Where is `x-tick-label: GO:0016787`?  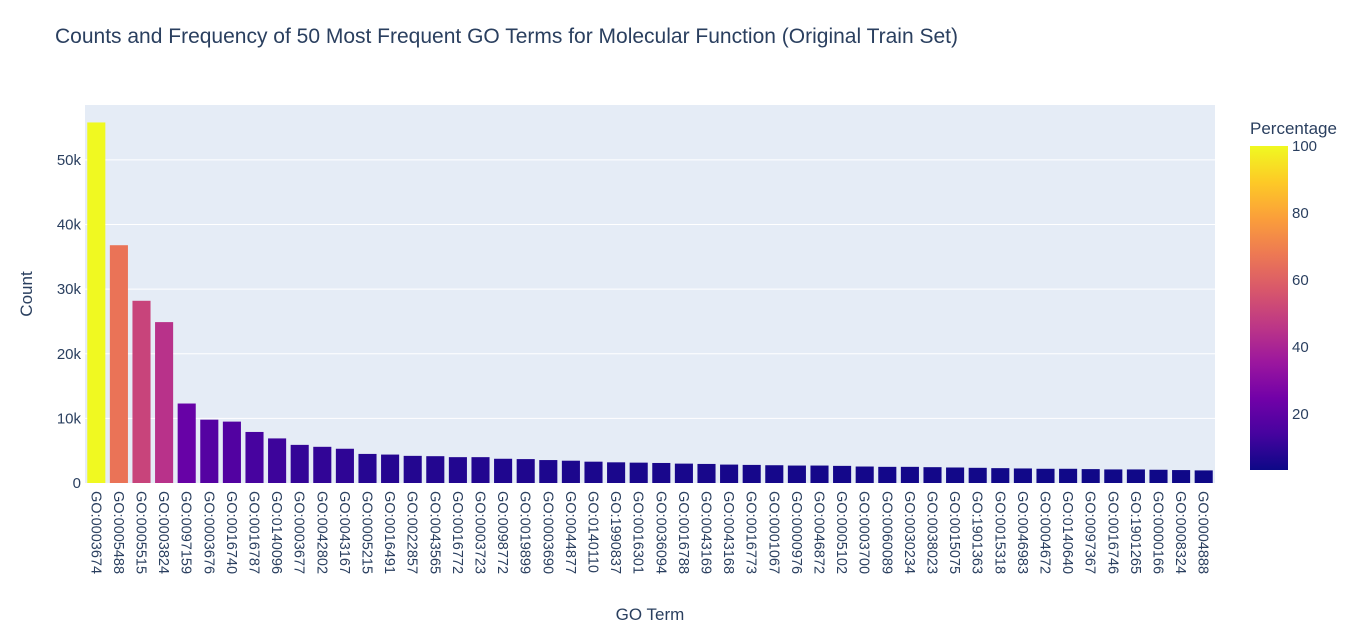
x-tick-label: GO:0016787 is located at coordinates (254, 532).